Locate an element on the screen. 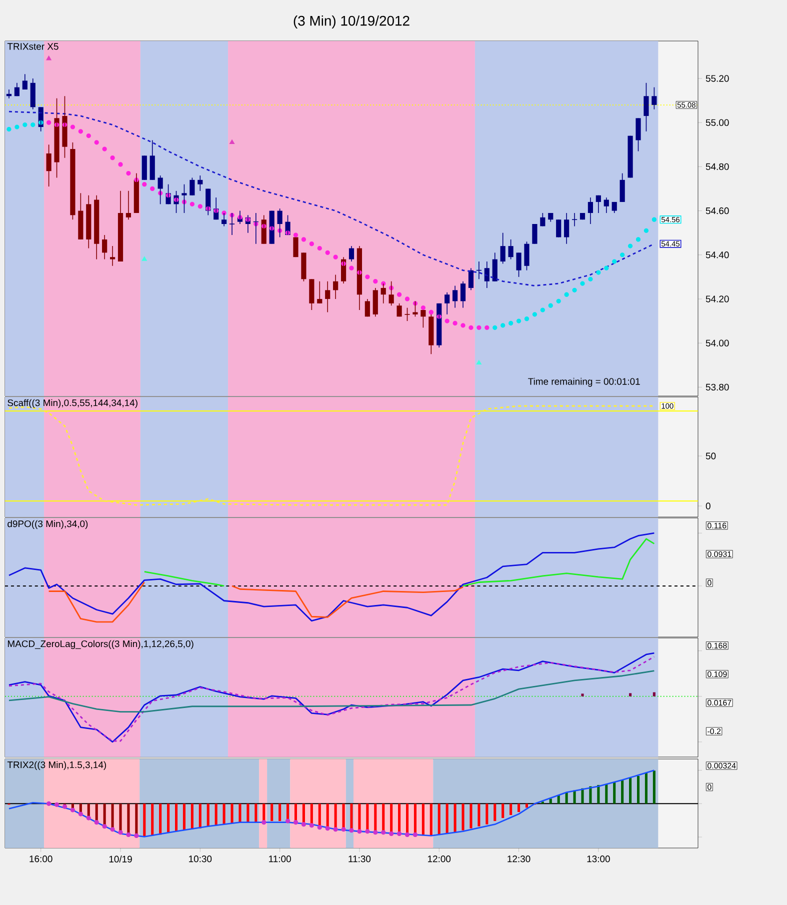 The height and width of the screenshot is (905, 787). y-tick-label: 0 is located at coordinates (708, 506).